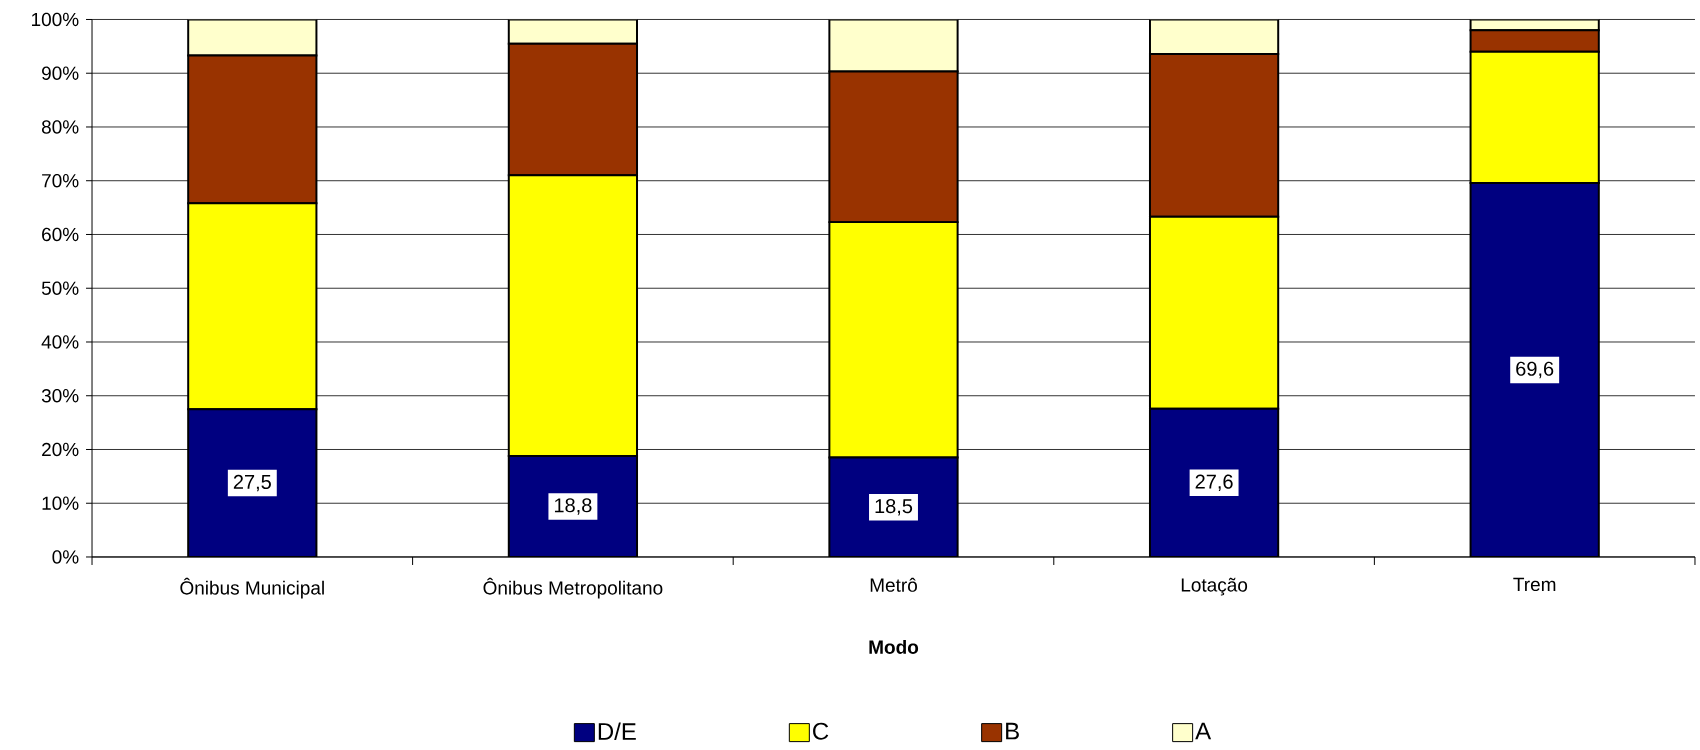 Image resolution: width=1700 pixels, height=750 pixels. I want to click on legend-label: D/E, so click(617, 731).